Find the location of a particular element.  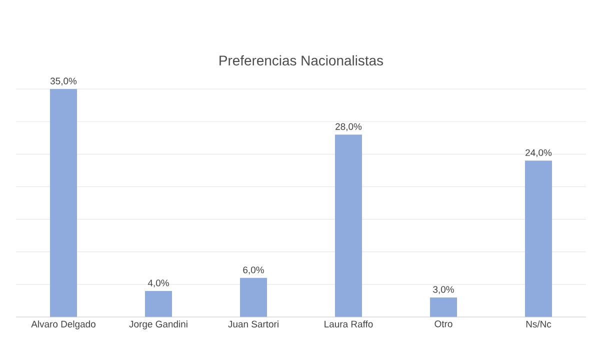

x-tick-label: Juan Sartori is located at coordinates (253, 324).